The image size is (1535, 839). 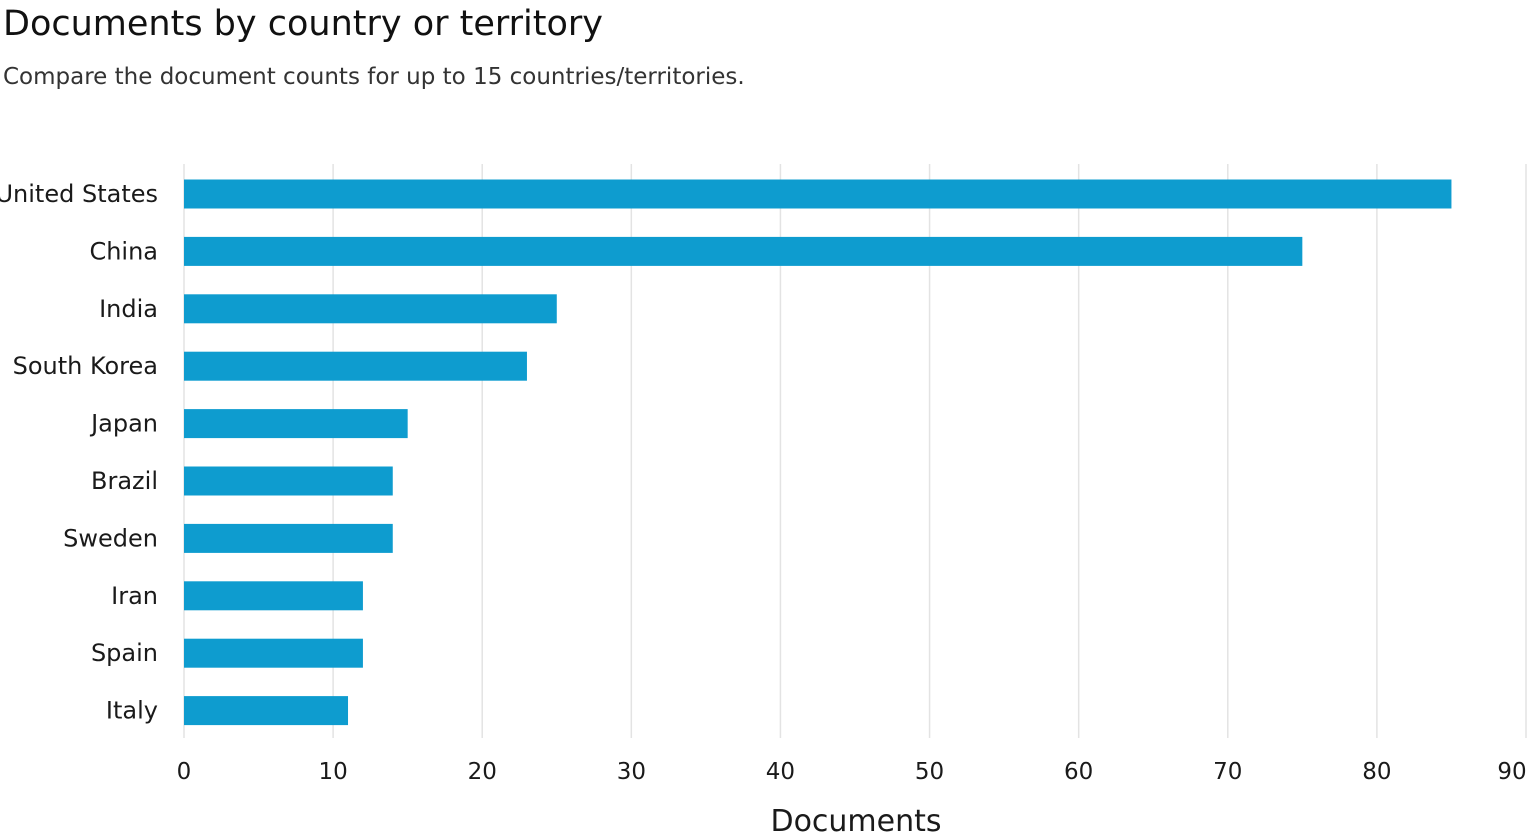 I want to click on category-label-united-states: United States, so click(x=79, y=194).